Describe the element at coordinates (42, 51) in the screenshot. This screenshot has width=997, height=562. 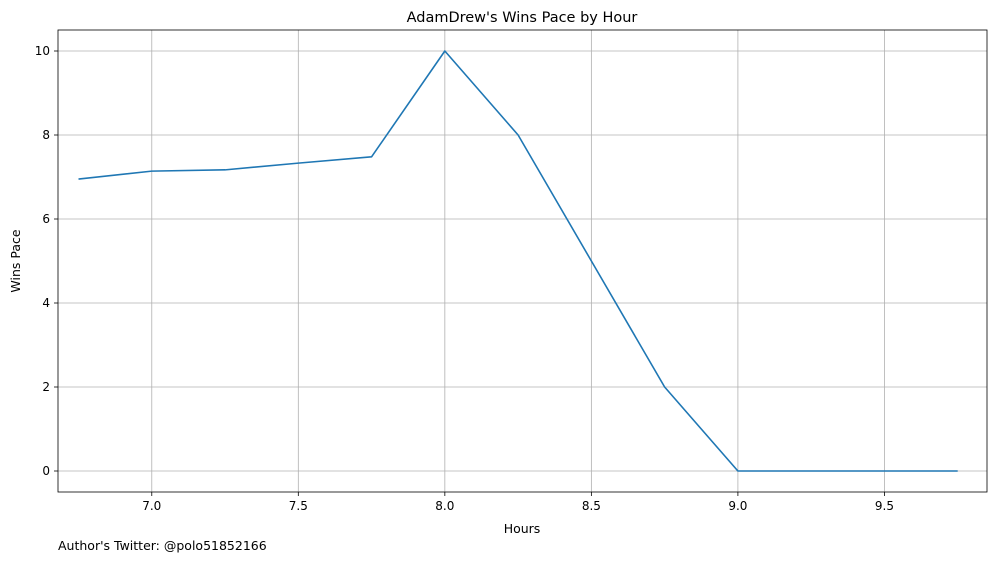
I see `y-tick-label: 10` at that location.